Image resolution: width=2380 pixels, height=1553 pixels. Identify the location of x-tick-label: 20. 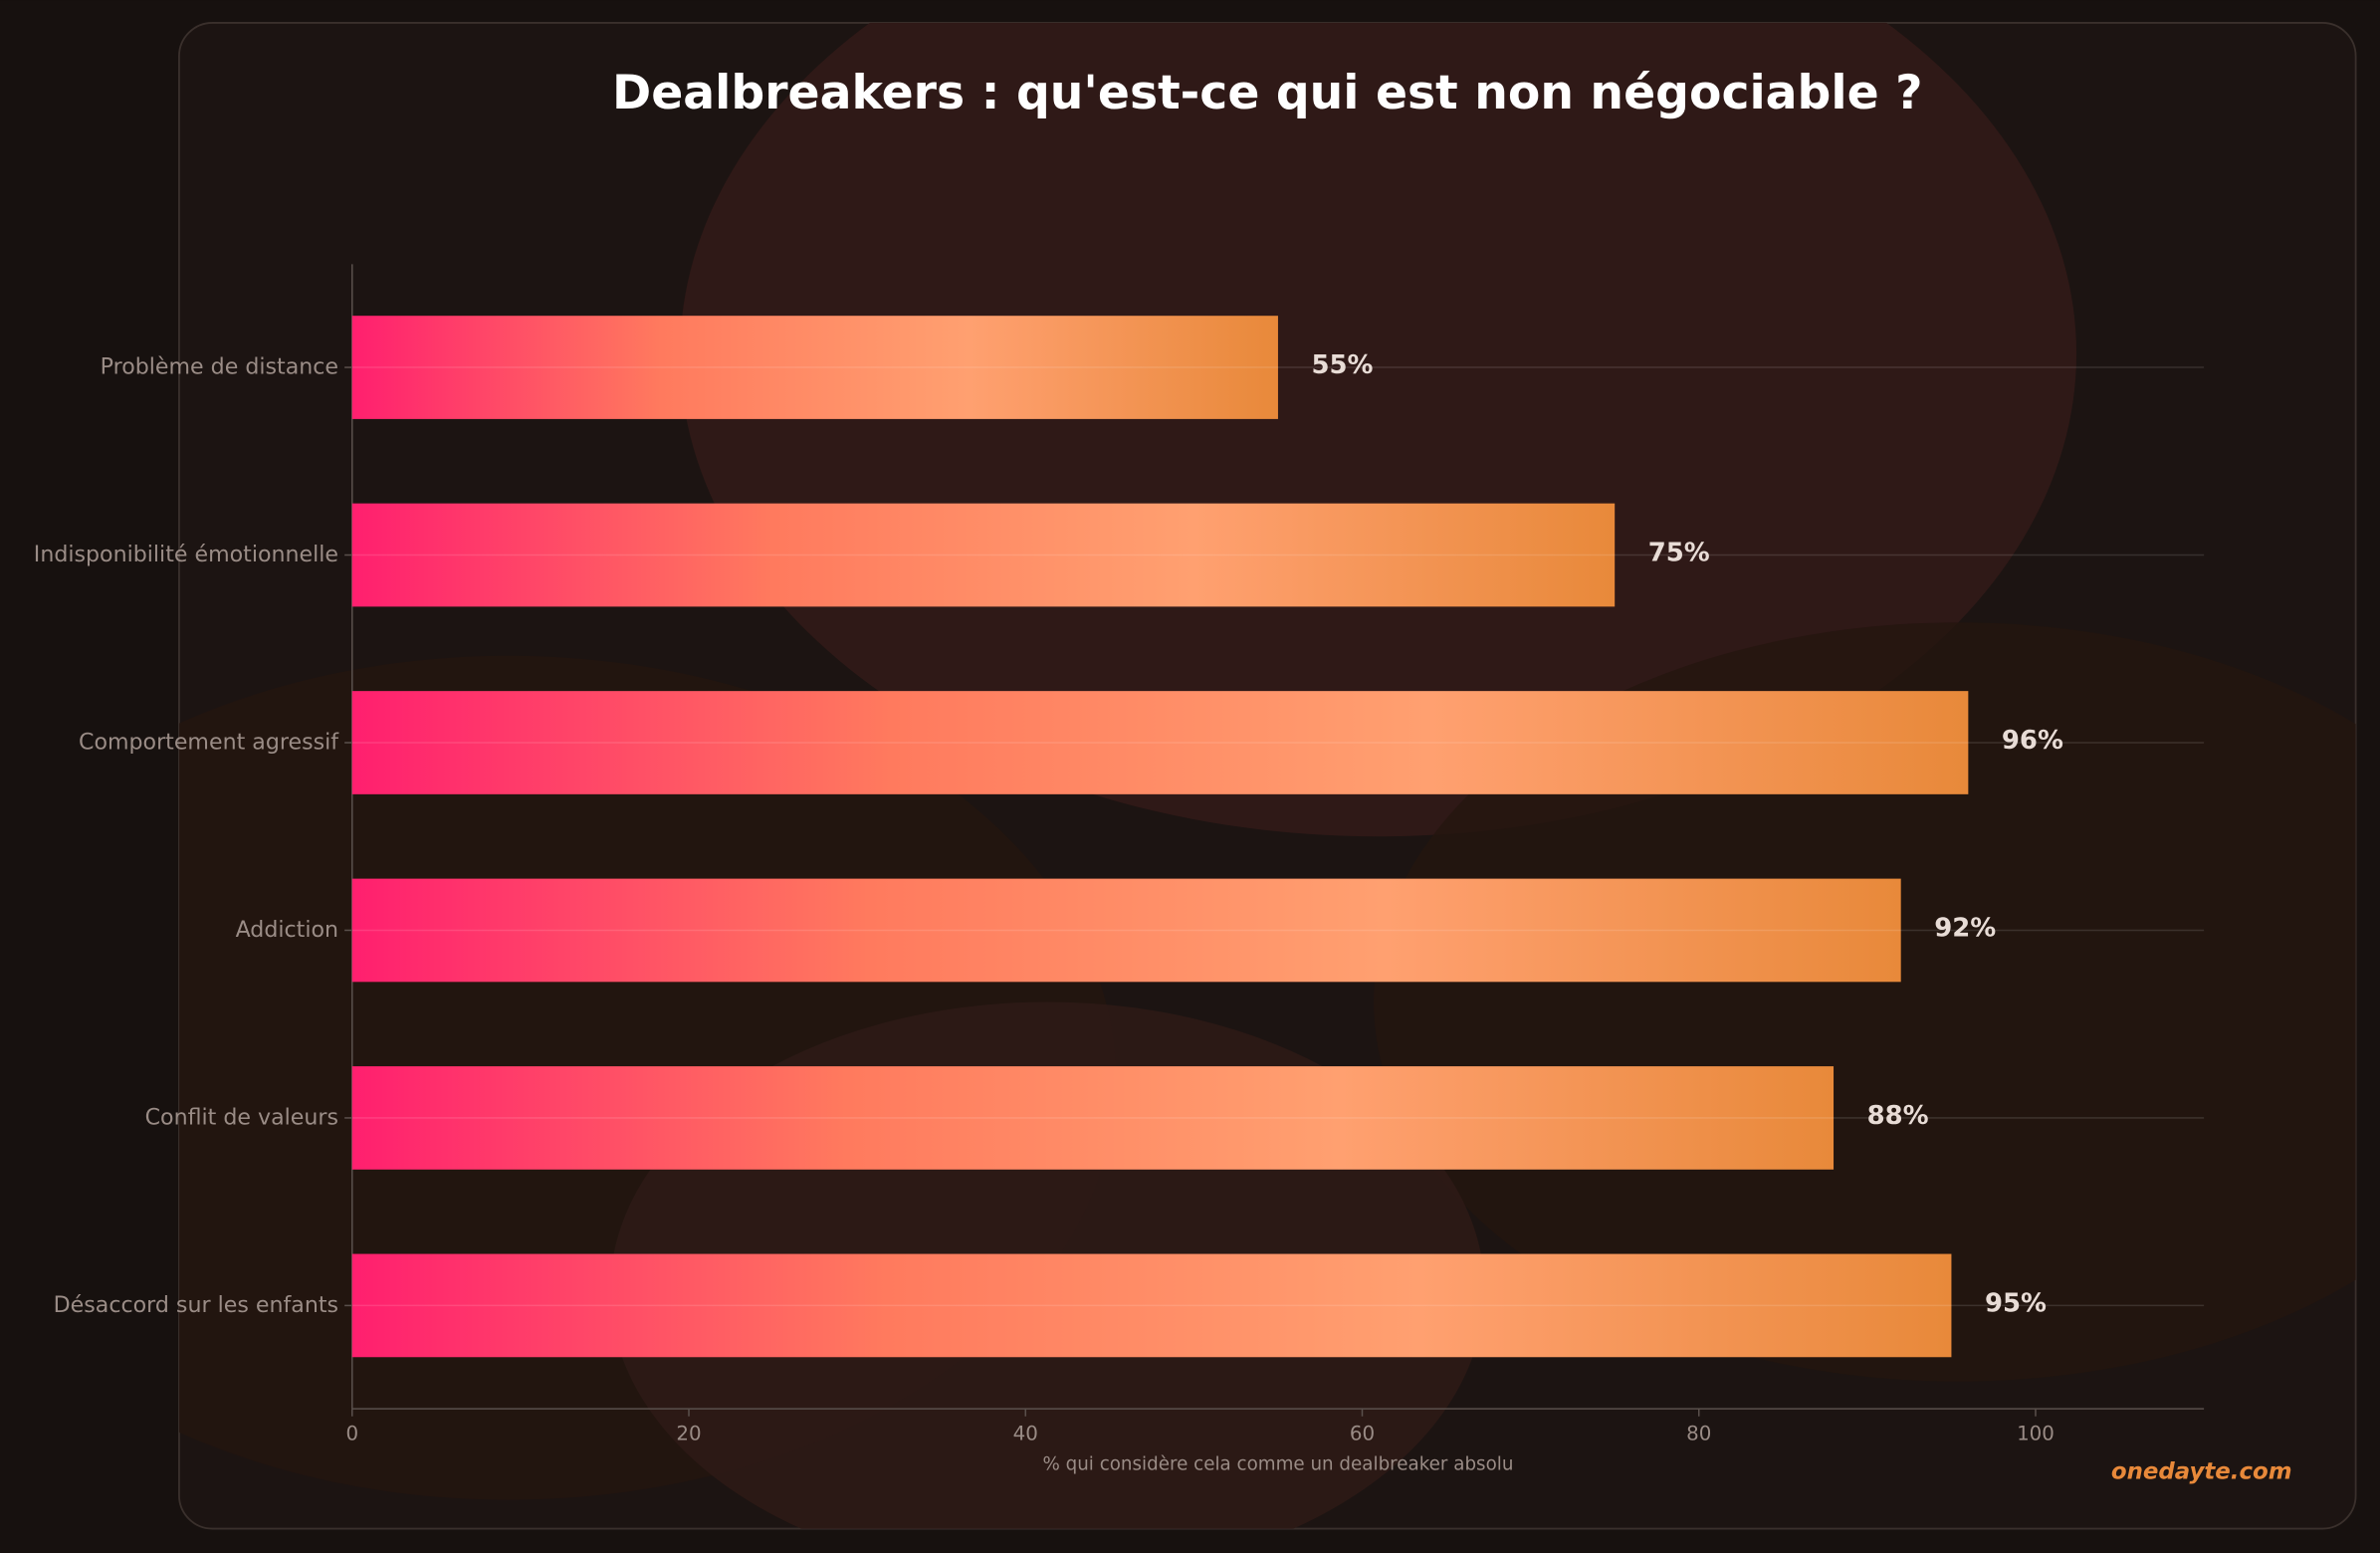
(688, 1434).